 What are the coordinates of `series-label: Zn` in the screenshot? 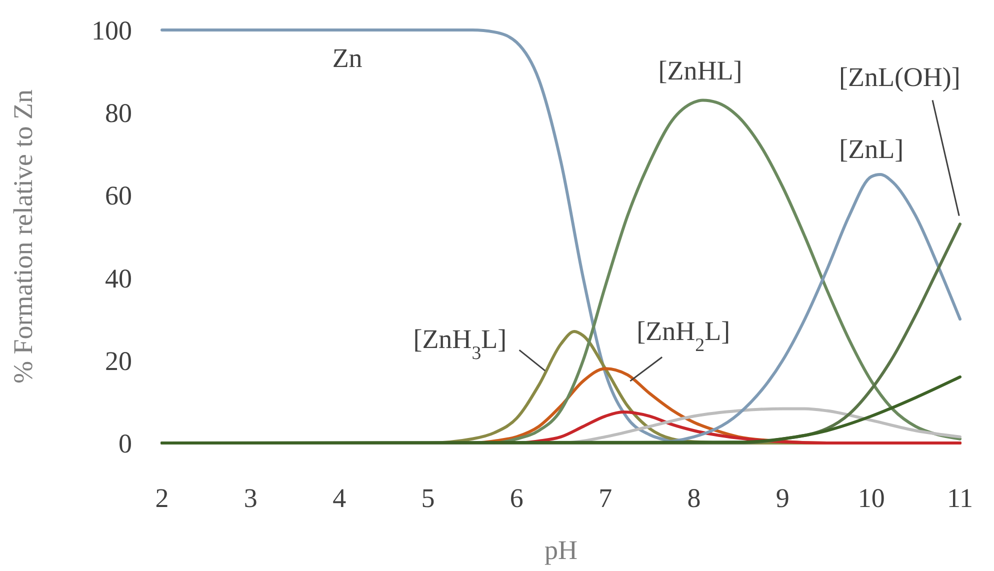 It's located at (347, 58).